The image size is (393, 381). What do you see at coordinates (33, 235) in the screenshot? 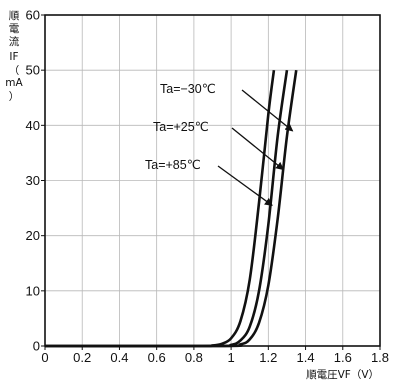
I see `y-tick-label: 20` at bounding box center [33, 235].